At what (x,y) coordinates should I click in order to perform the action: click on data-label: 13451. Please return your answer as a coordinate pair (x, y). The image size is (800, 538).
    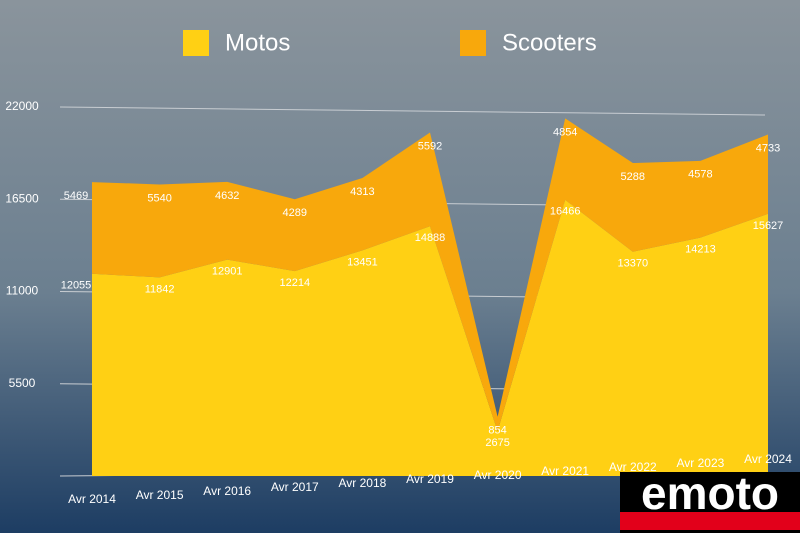
    Looking at the image, I should click on (362, 262).